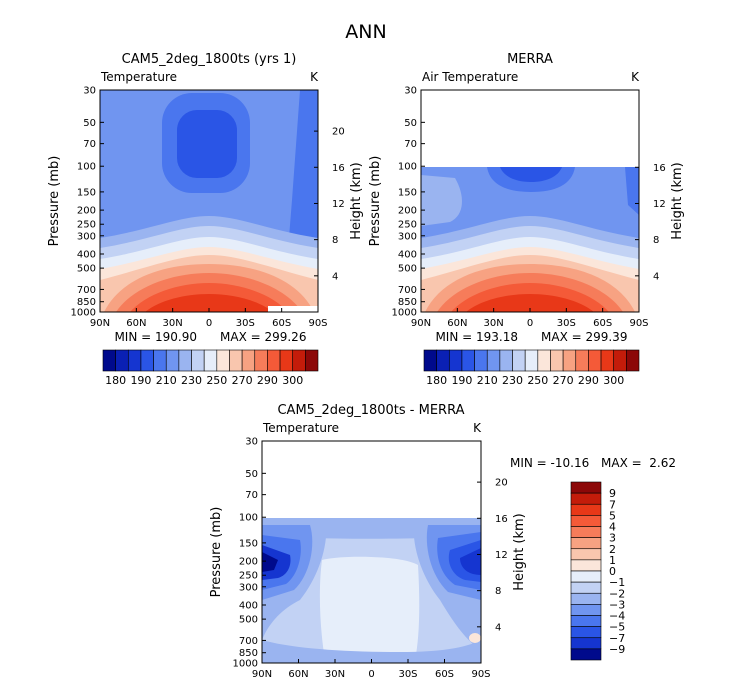 This screenshot has height=686, width=733. I want to click on pressure-tick-label: 250, so click(248, 576).